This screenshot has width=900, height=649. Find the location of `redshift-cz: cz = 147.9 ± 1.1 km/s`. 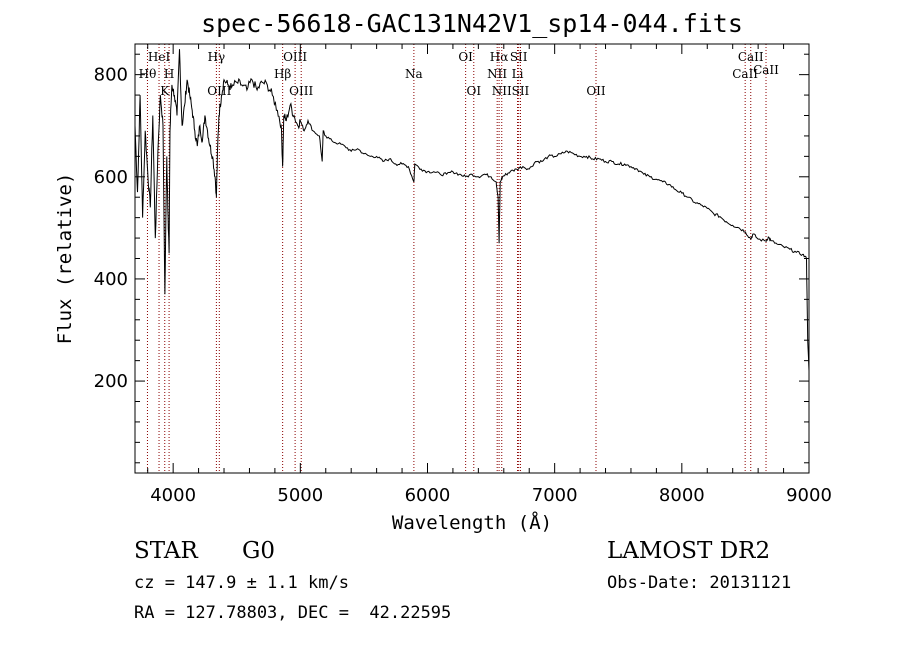

redshift-cz: cz = 147.9 ± 1.1 km/s is located at coordinates (241, 583).